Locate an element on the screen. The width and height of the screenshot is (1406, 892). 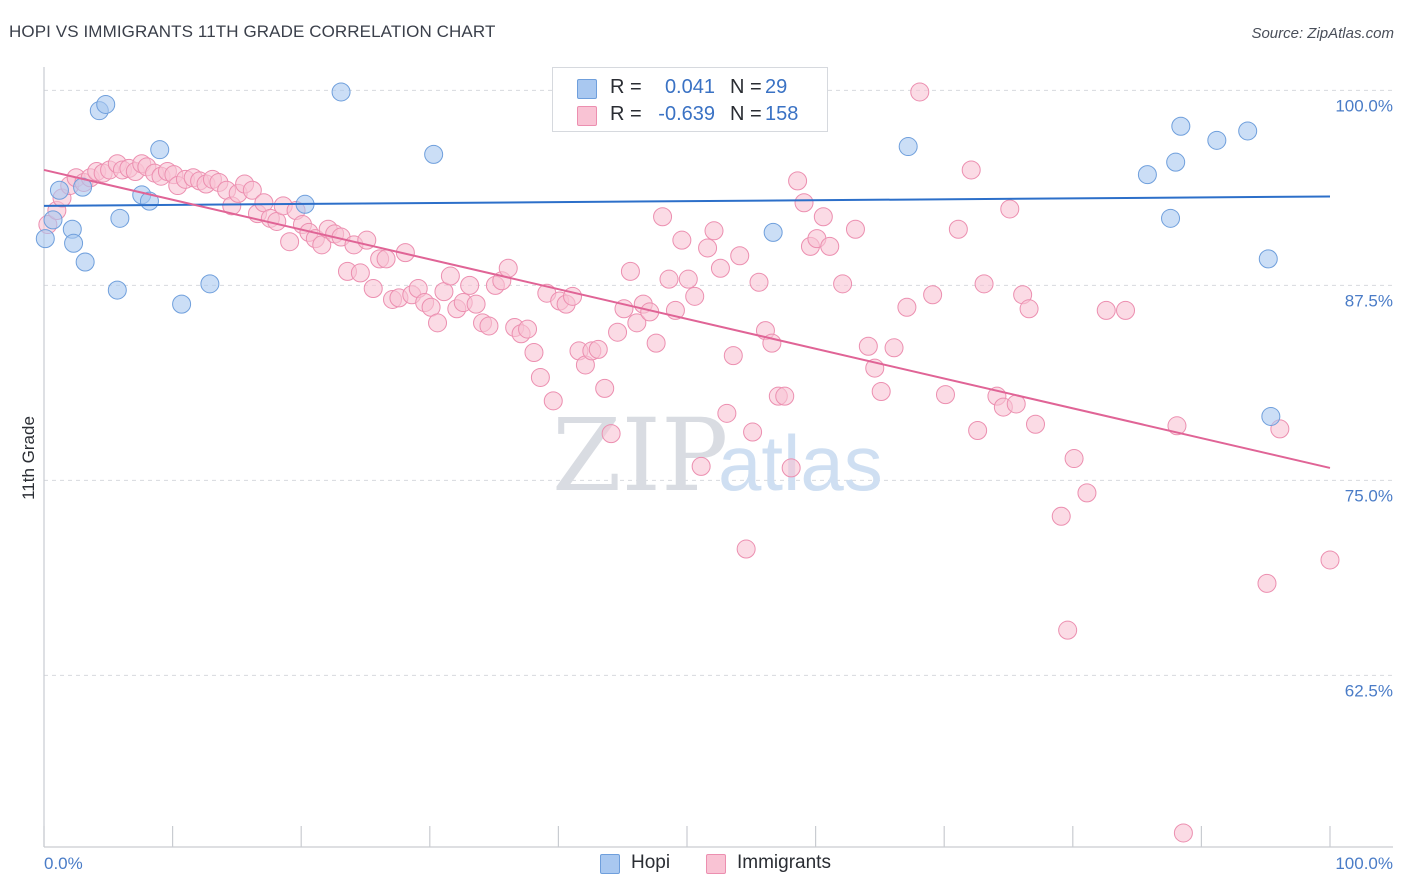
legend-row-immigrants: R = -0.639 N = 158 is located at coordinates (690, 115).